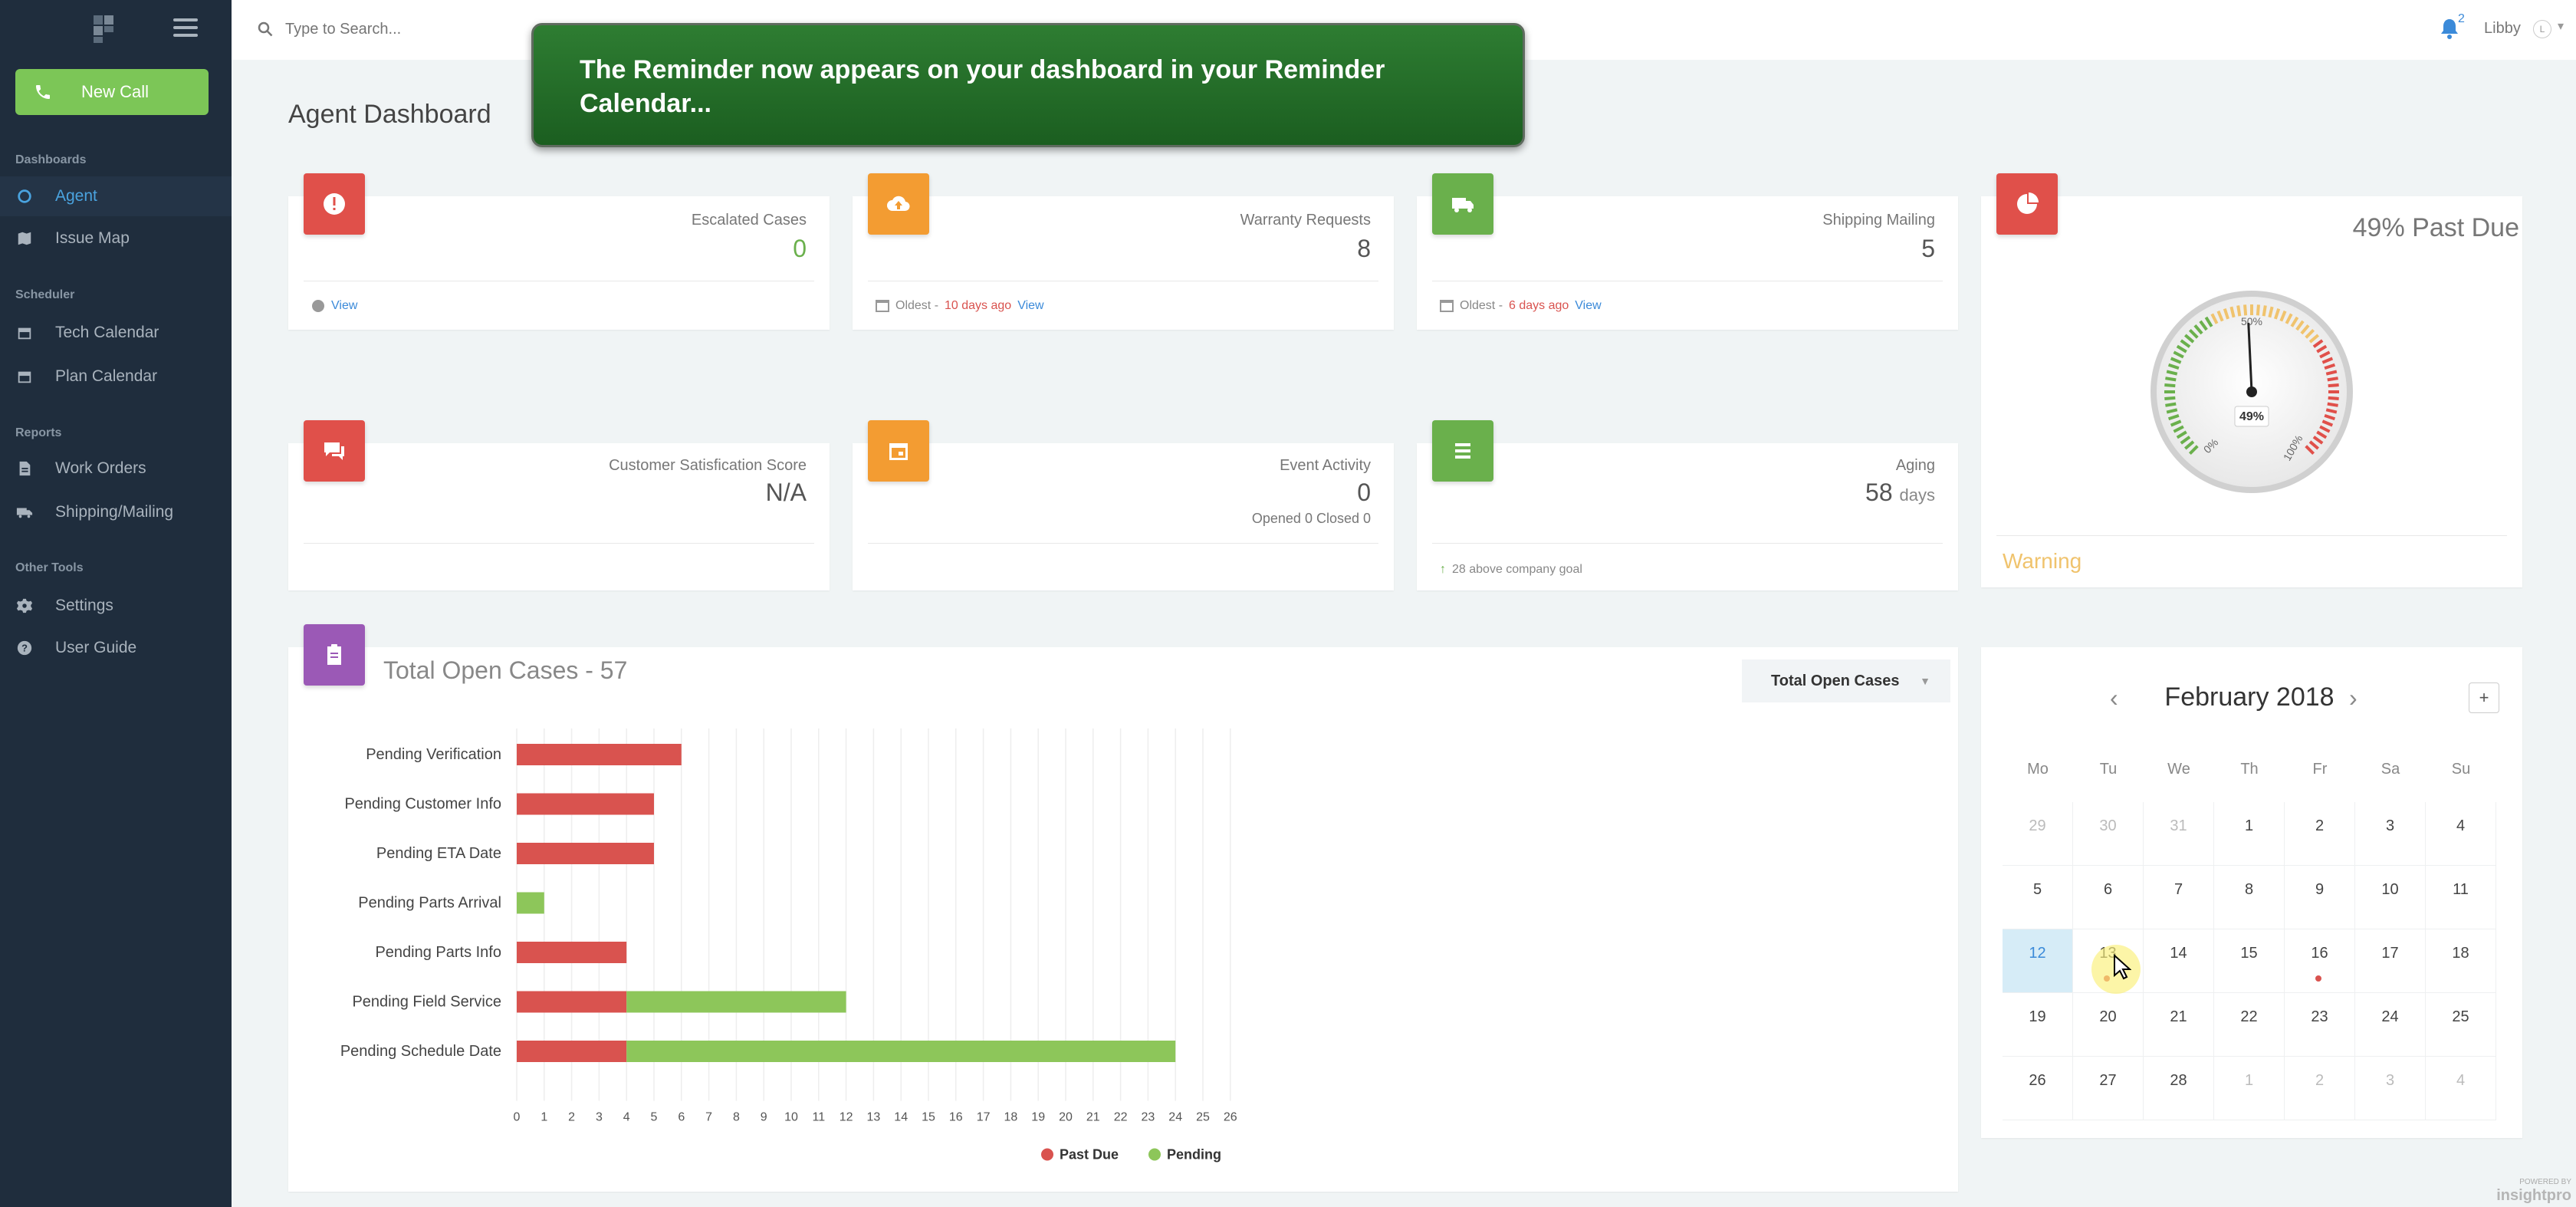 Image resolution: width=2576 pixels, height=1207 pixels. Describe the element at coordinates (899, 204) in the screenshot. I see `cloud-upload-icon` at that location.